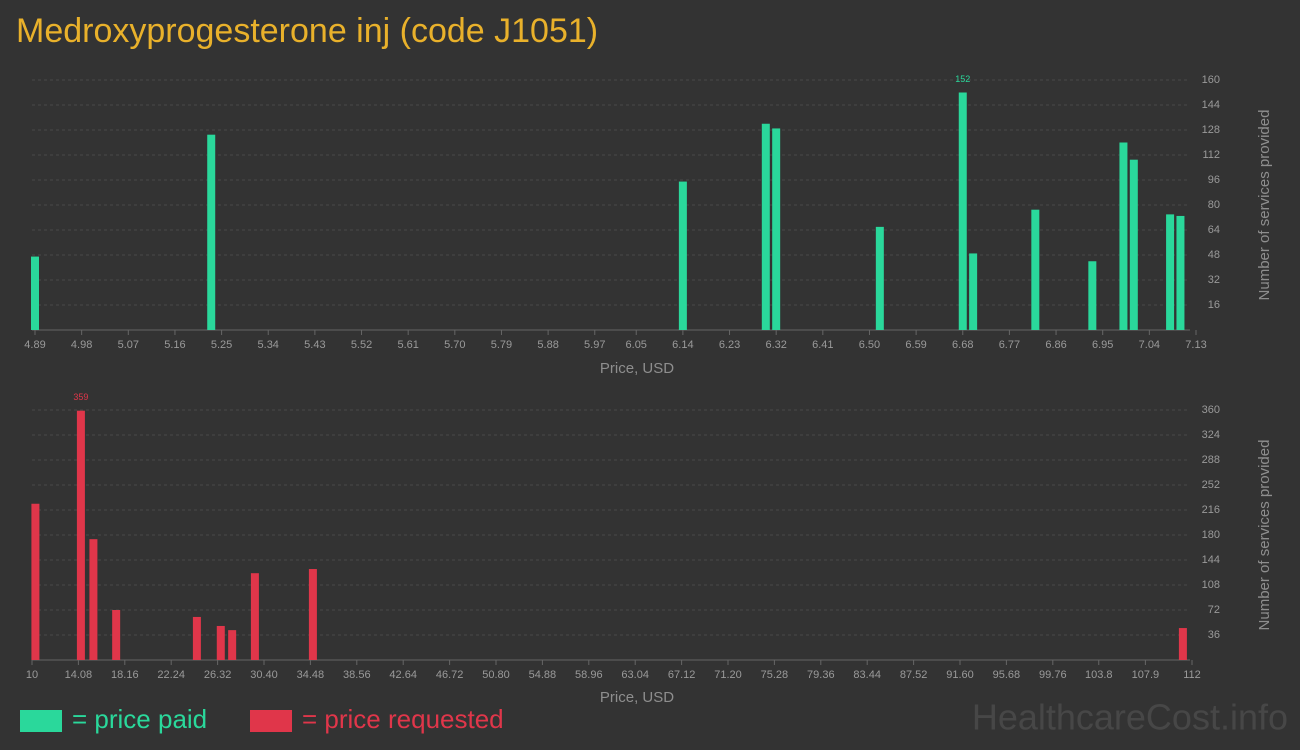 The height and width of the screenshot is (750, 1300). I want to click on x-tick-label: 4.98, so click(81, 345).